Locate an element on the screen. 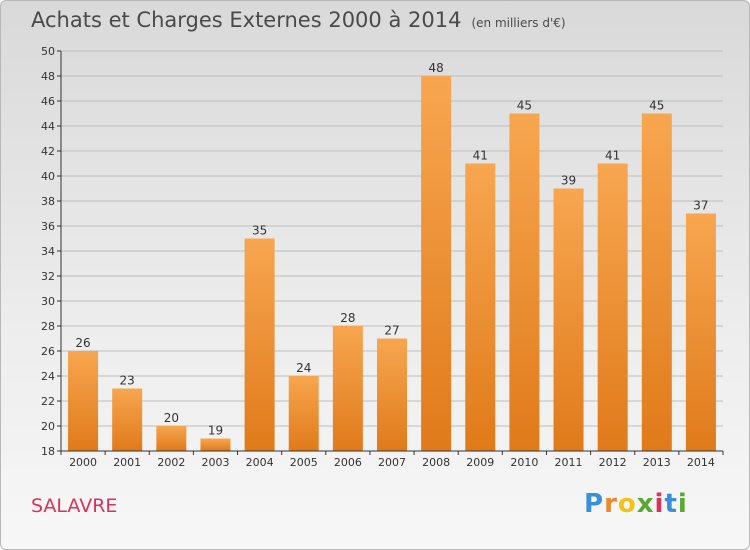 The image size is (750, 550). y-tick-label: 46 is located at coordinates (48, 101).